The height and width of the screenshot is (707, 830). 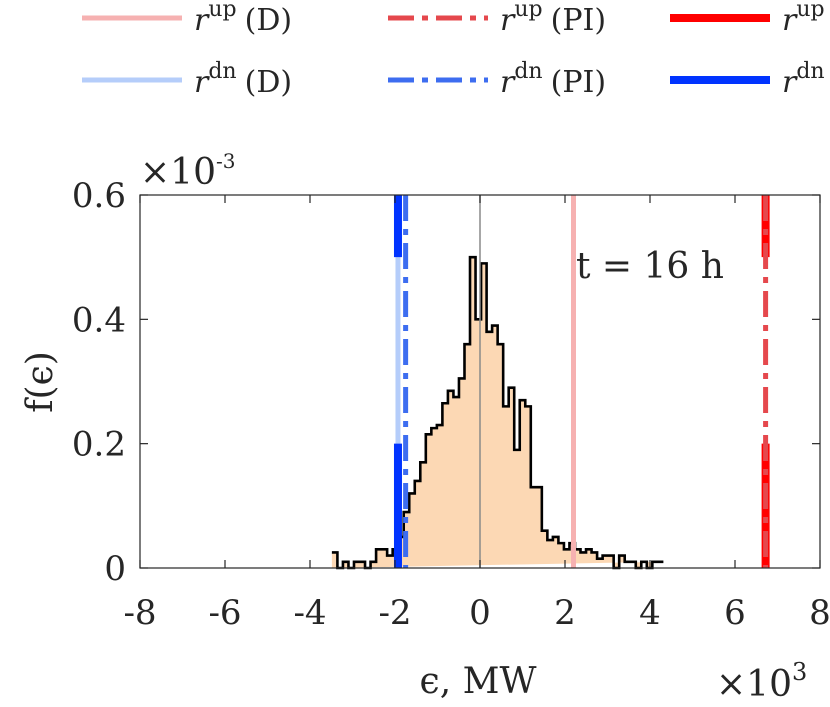 I want to click on time-annotation: t = 16 h, so click(x=650, y=266).